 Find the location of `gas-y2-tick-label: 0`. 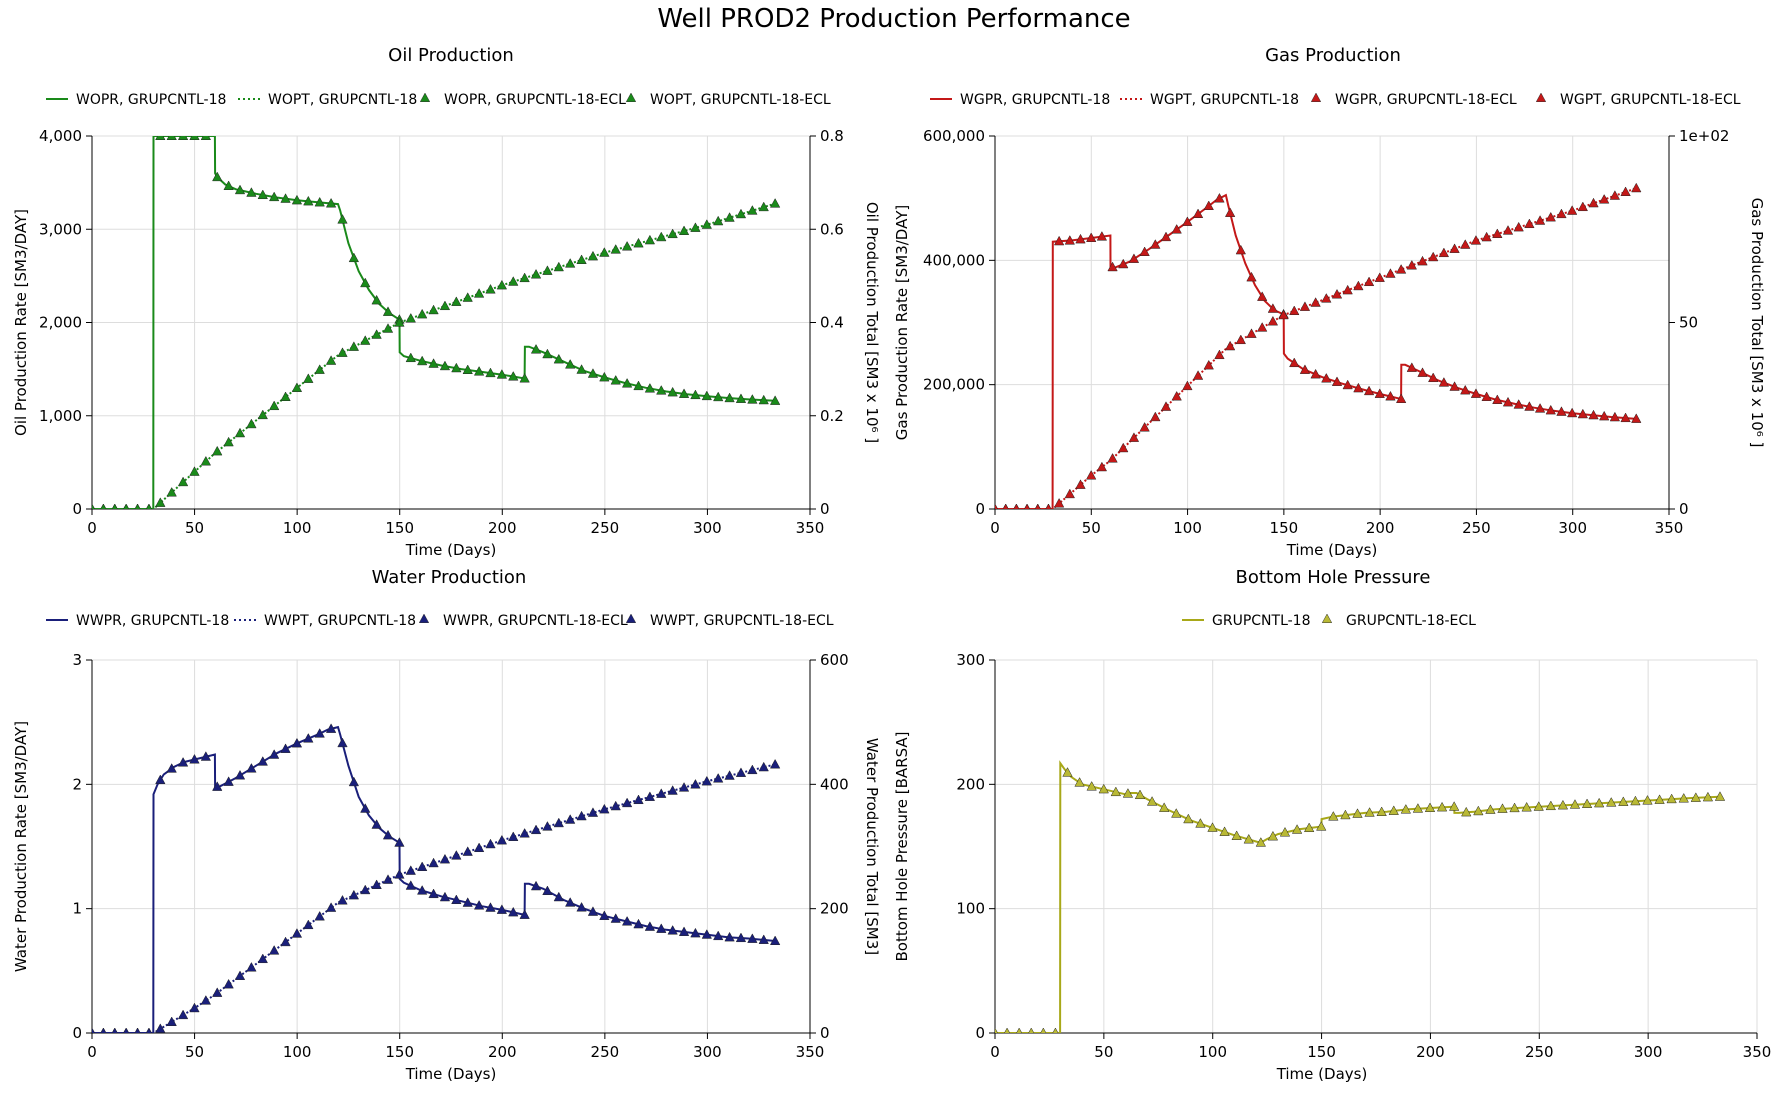

gas-y2-tick-label: 0 is located at coordinates (1684, 509).